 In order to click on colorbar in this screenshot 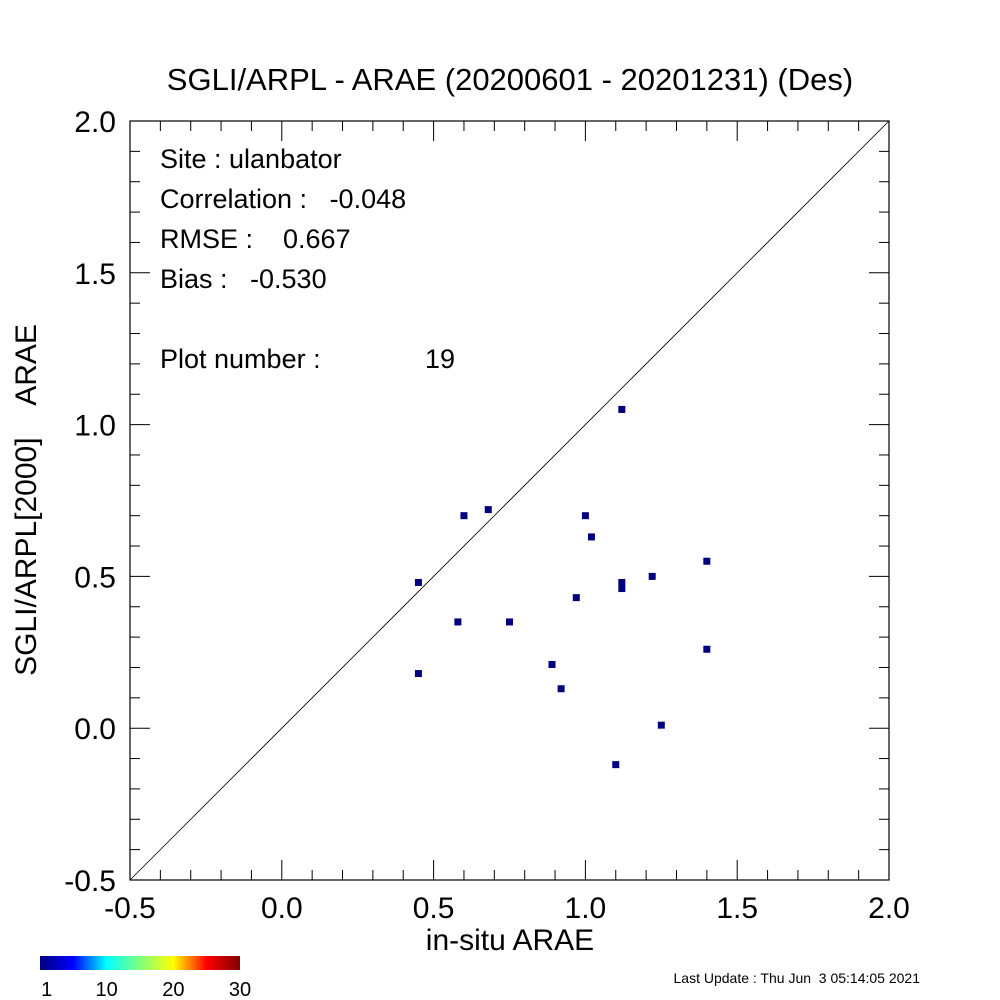, I will do `click(140, 963)`.